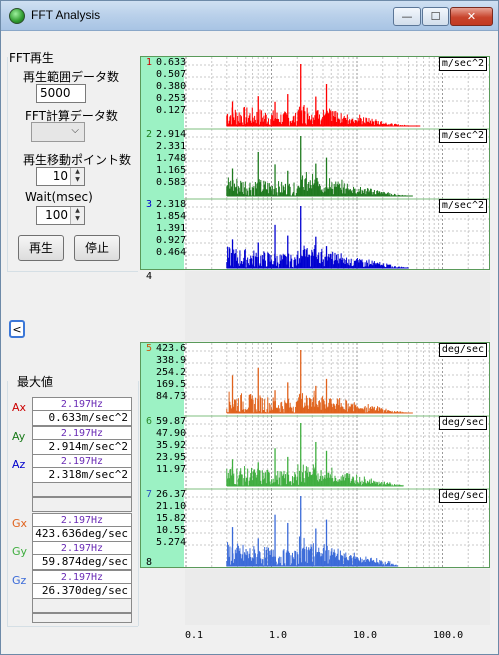  Describe the element at coordinates (149, 62) in the screenshot. I see `channel-number: 1` at that location.